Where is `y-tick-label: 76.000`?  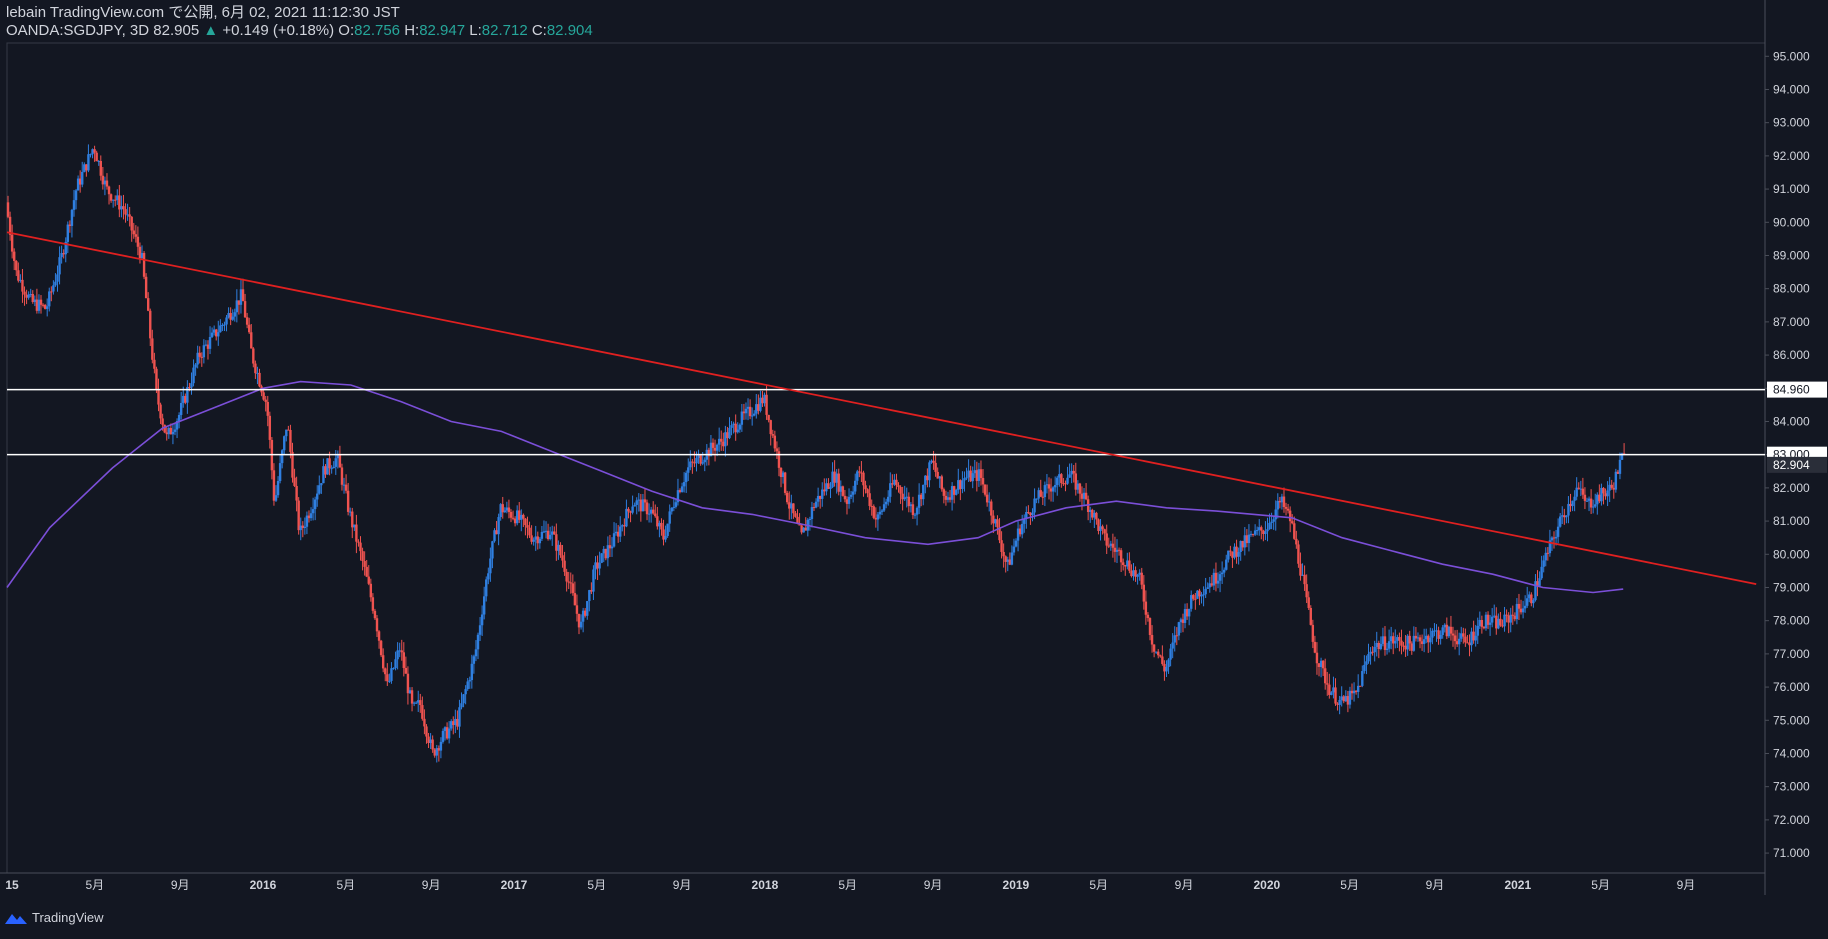 y-tick-label: 76.000 is located at coordinates (1791, 687).